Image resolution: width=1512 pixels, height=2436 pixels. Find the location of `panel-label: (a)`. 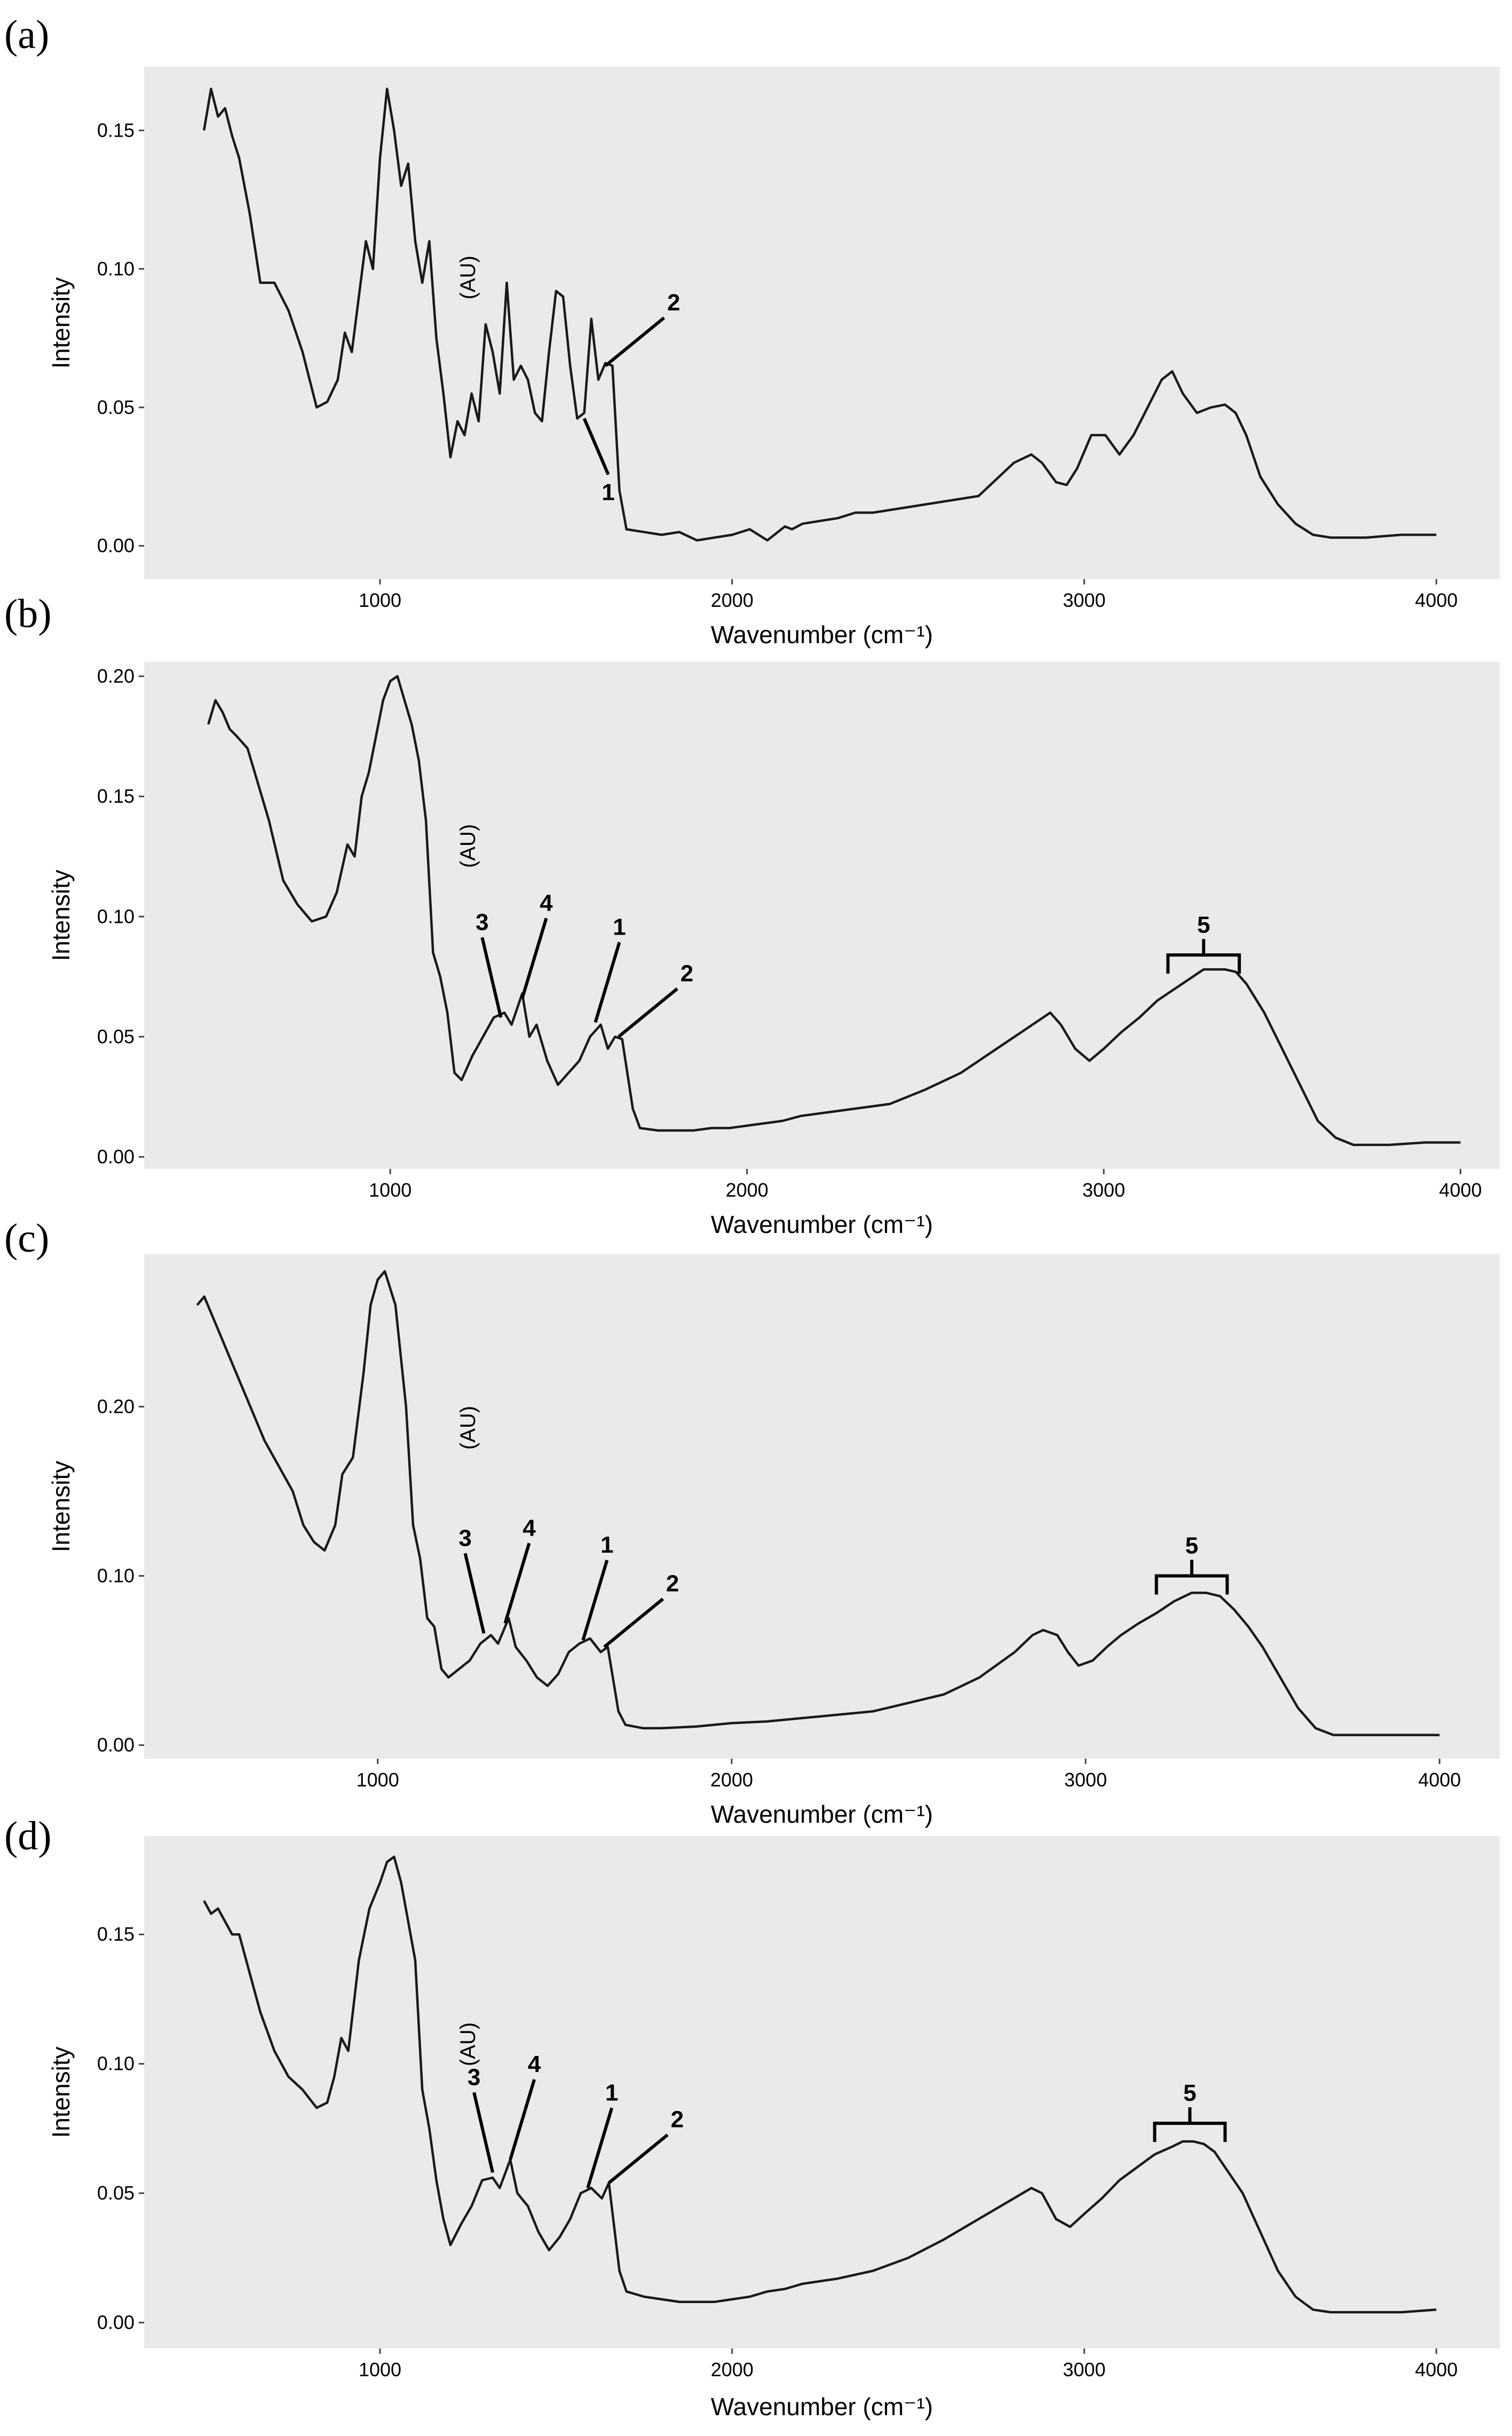

panel-label: (a) is located at coordinates (26, 34).